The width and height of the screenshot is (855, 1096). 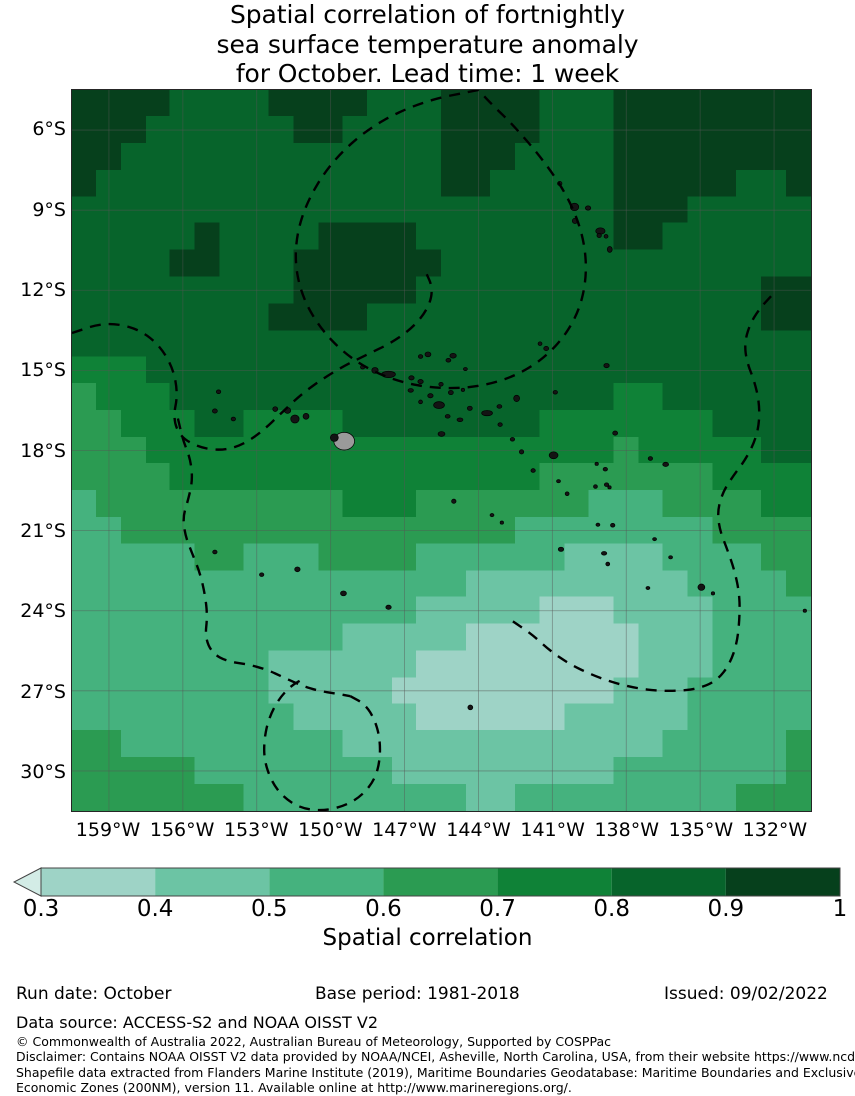 I want to click on island-aratika, so click(x=441, y=384).